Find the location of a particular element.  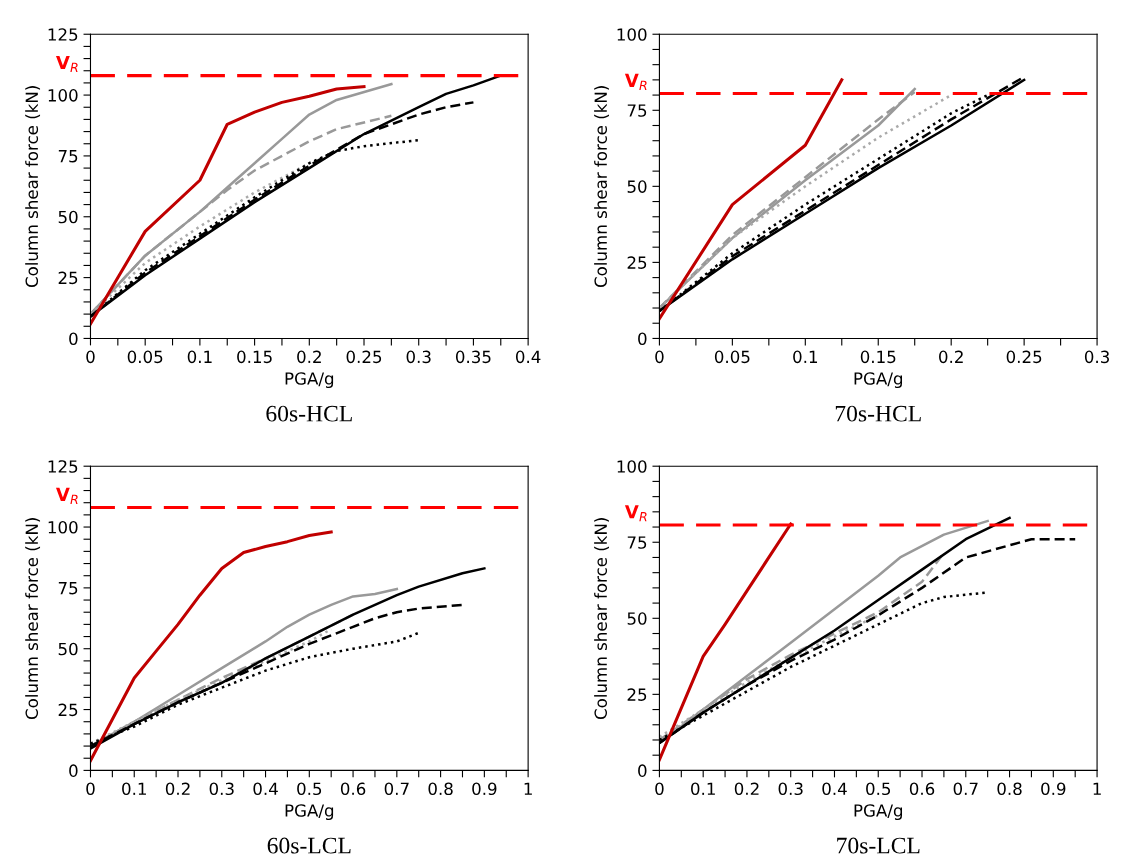

x-tick-label: 0.35 is located at coordinates (473, 357).